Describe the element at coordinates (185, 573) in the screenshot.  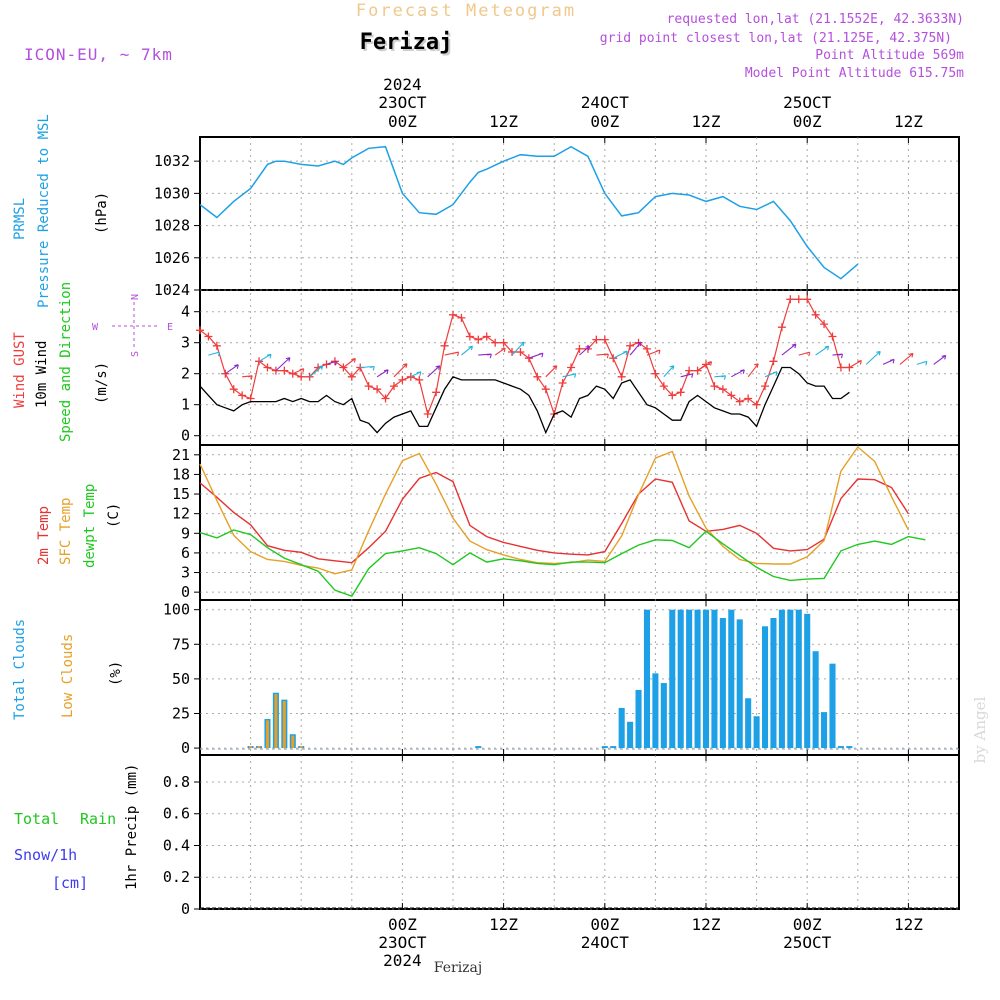
I see `y-tick-label: 3` at that location.